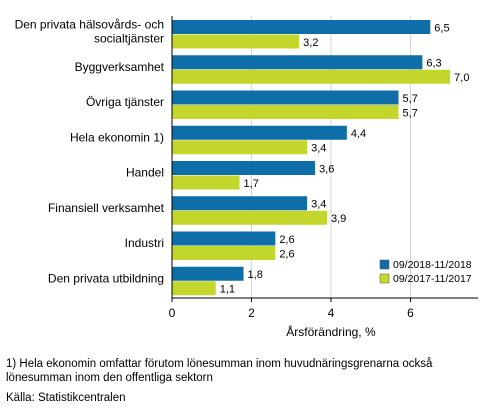 The height and width of the screenshot is (416, 493). Describe the element at coordinates (331, 331) in the screenshot. I see `x-axis-title: Årsförändring, %` at that location.